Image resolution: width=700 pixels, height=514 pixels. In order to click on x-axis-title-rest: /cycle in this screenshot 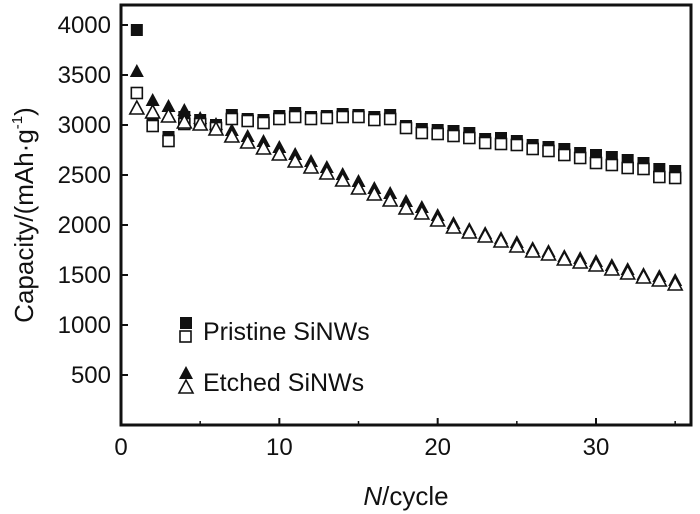, I will do `click(415, 496)`.